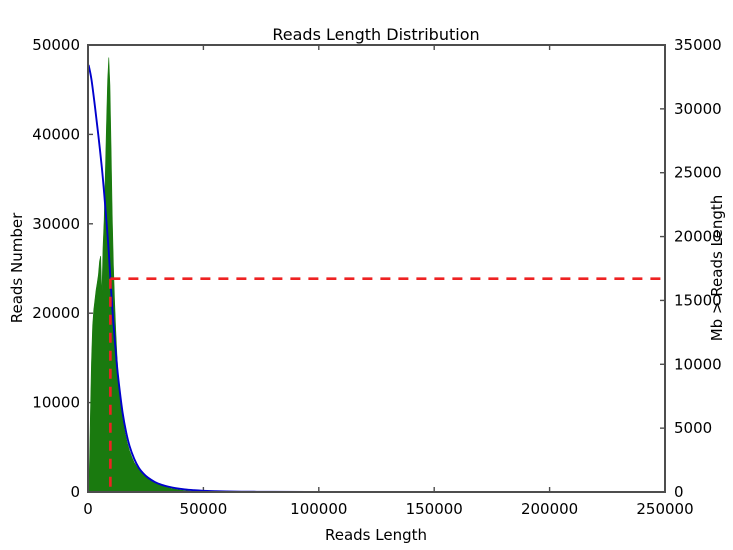  I want to click on y-tick-label: 10000, so click(56, 403).